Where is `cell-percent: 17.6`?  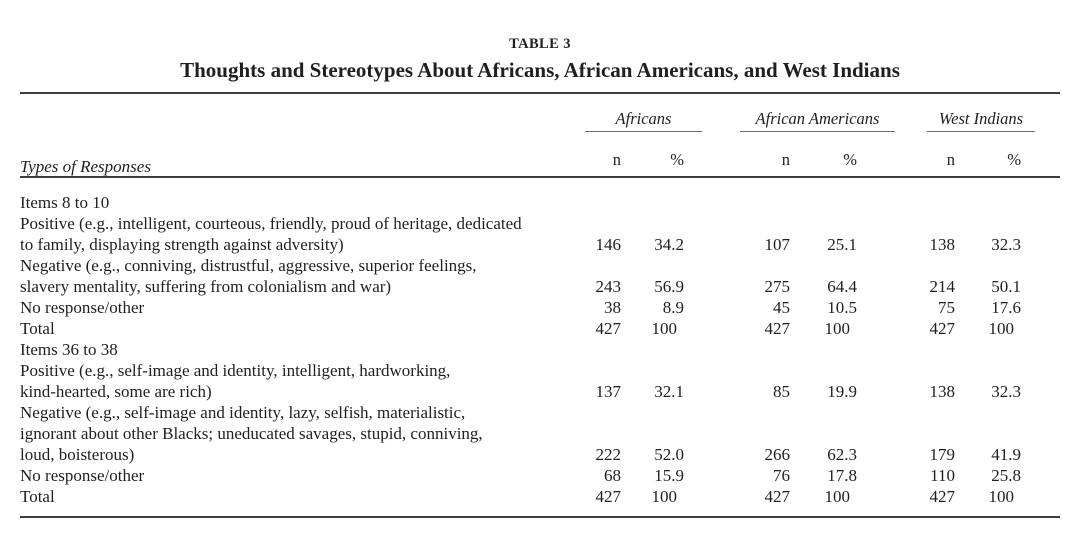 cell-percent: 17.6 is located at coordinates (1006, 307).